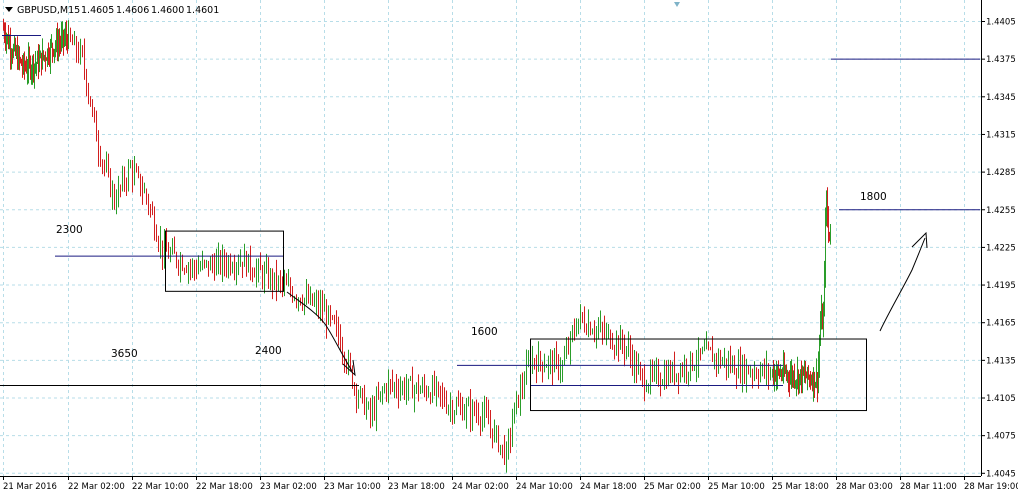  I want to click on trend-arrow-down, so click(319, 331).